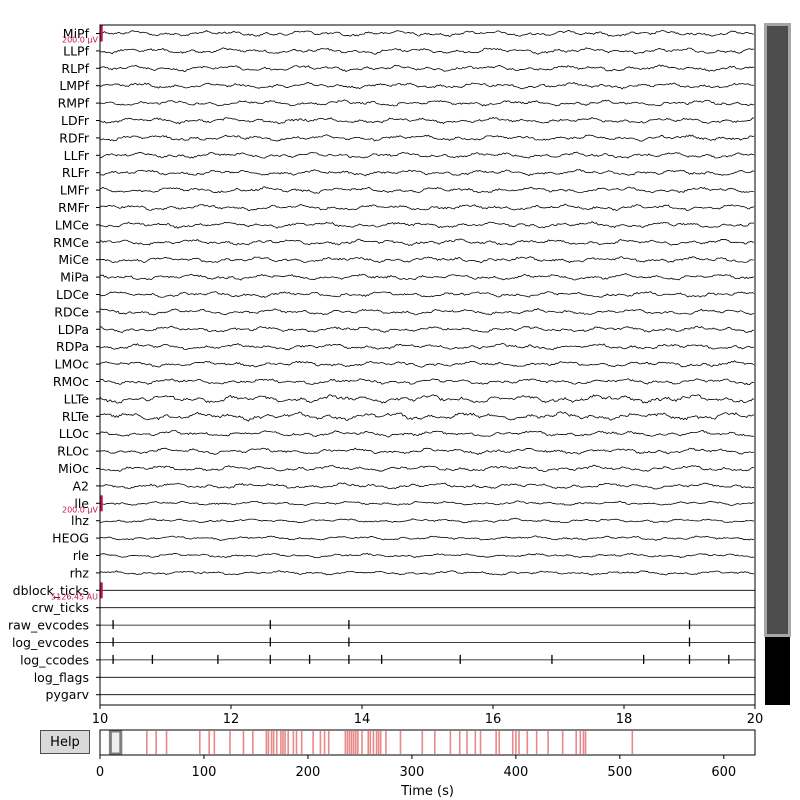  I want to click on x-tick-label: 16, so click(493, 719).